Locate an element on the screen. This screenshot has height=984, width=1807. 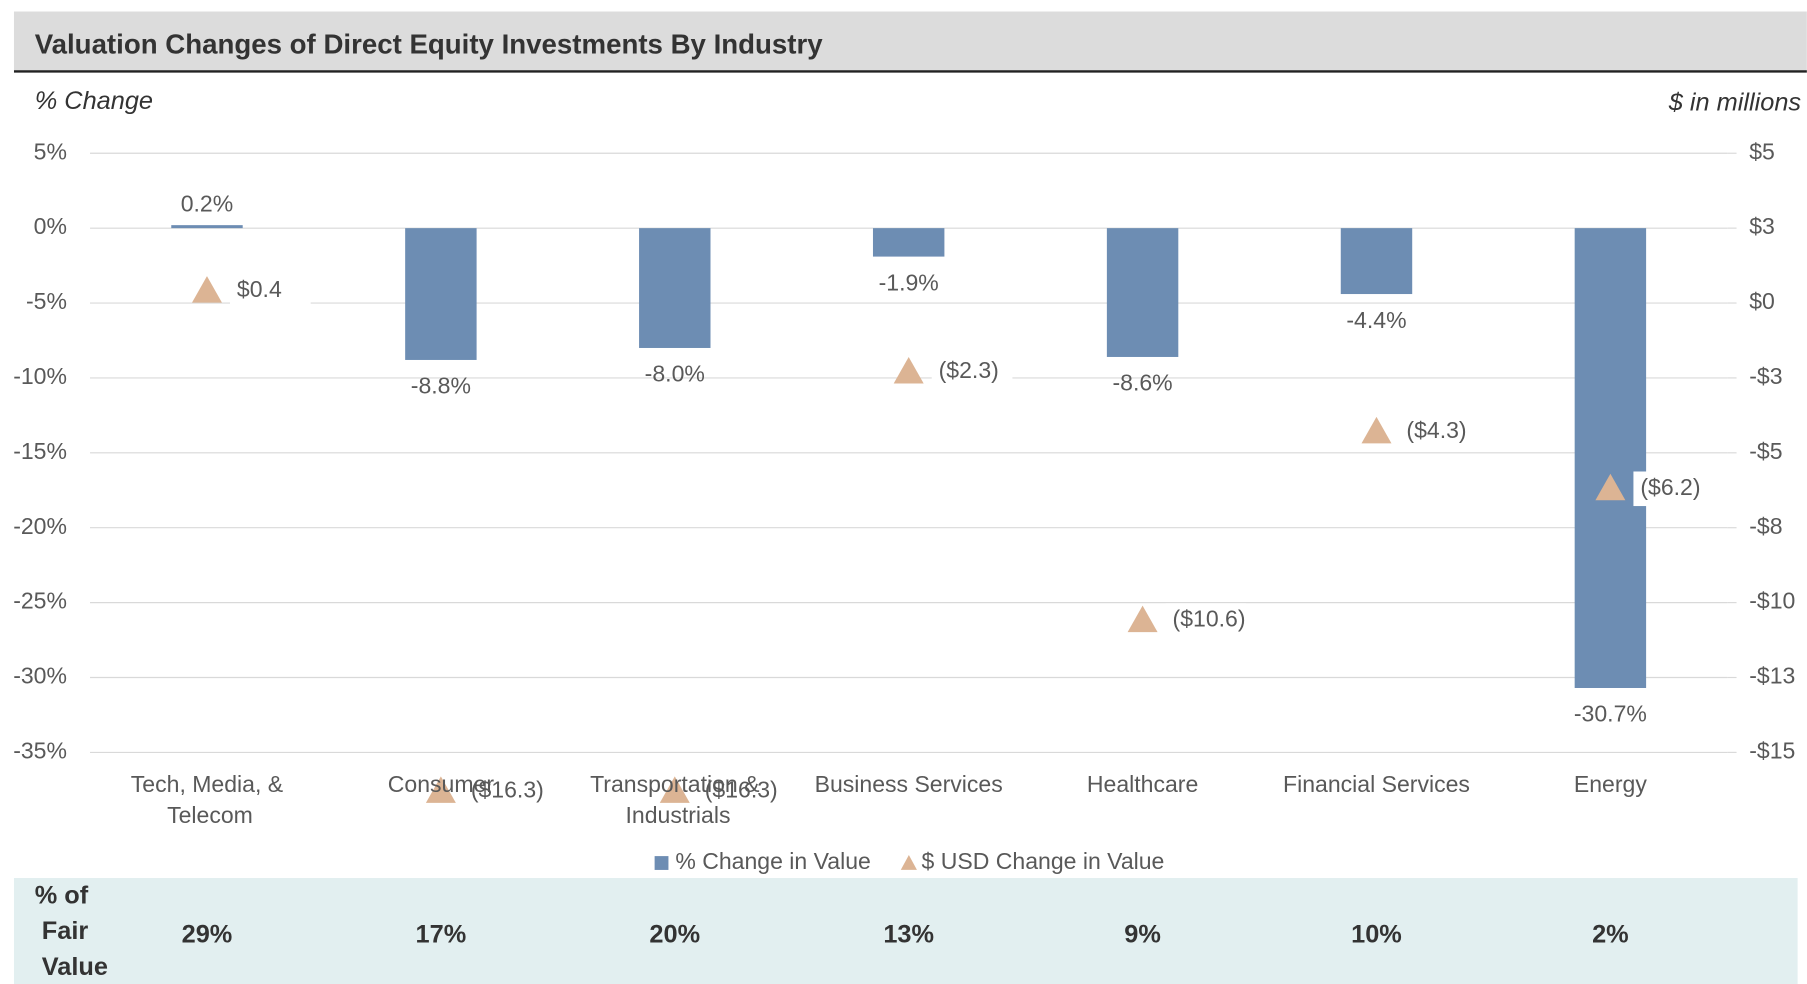
y-tick-label: 0% is located at coordinates (50, 226).